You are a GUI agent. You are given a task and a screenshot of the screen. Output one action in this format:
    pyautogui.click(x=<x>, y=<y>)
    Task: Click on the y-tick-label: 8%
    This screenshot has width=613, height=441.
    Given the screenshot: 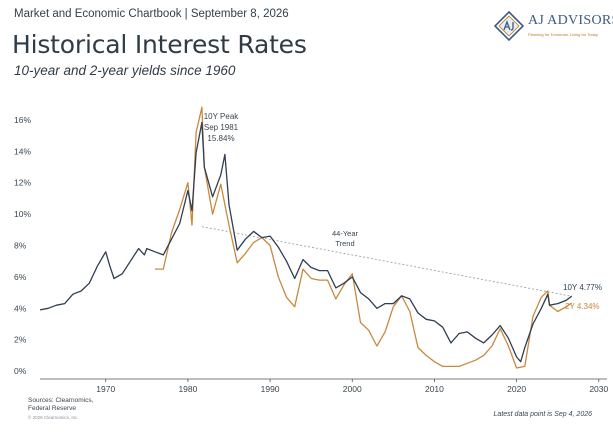 What is the action you would take?
    pyautogui.click(x=20, y=246)
    